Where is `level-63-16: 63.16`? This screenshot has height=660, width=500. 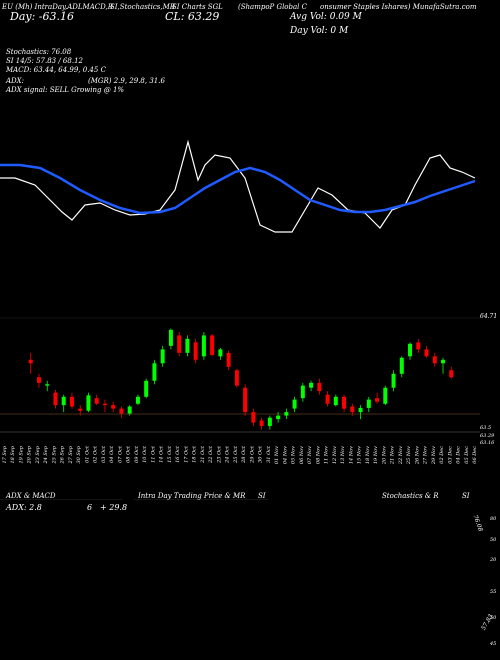
level-63-16: 63.16 is located at coordinates (487, 443).